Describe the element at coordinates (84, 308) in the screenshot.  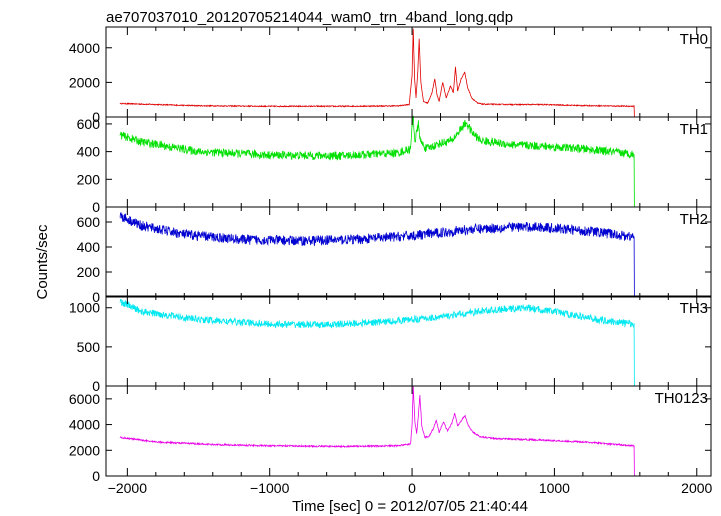
I see `y-tick-label: 1000` at that location.